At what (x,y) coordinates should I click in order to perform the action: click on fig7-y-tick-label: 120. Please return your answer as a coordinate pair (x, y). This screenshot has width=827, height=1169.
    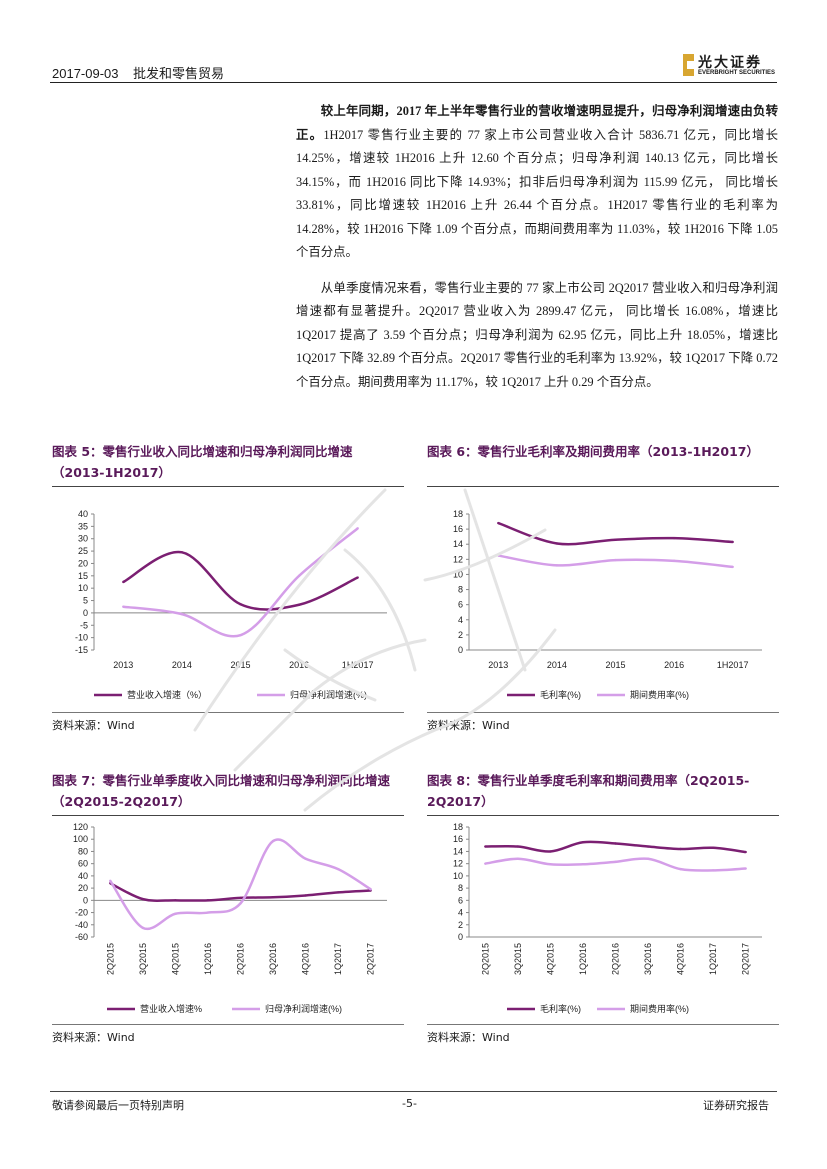
    Looking at the image, I should click on (80, 827).